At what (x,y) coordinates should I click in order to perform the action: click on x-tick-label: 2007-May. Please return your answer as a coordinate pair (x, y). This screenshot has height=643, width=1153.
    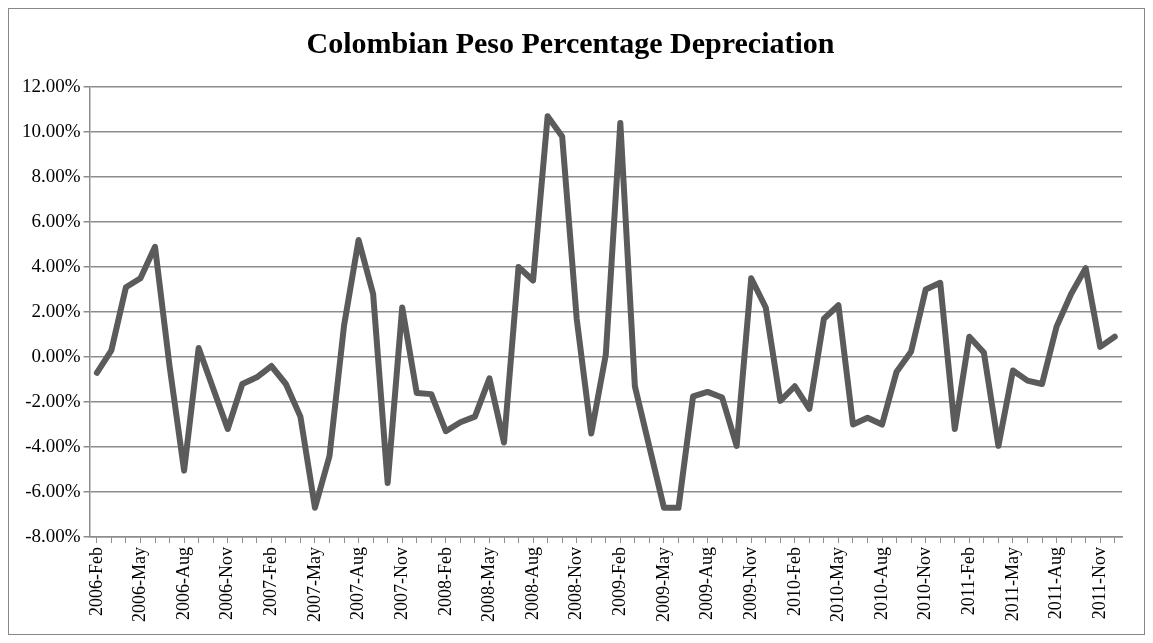
    Looking at the image, I should click on (313, 585).